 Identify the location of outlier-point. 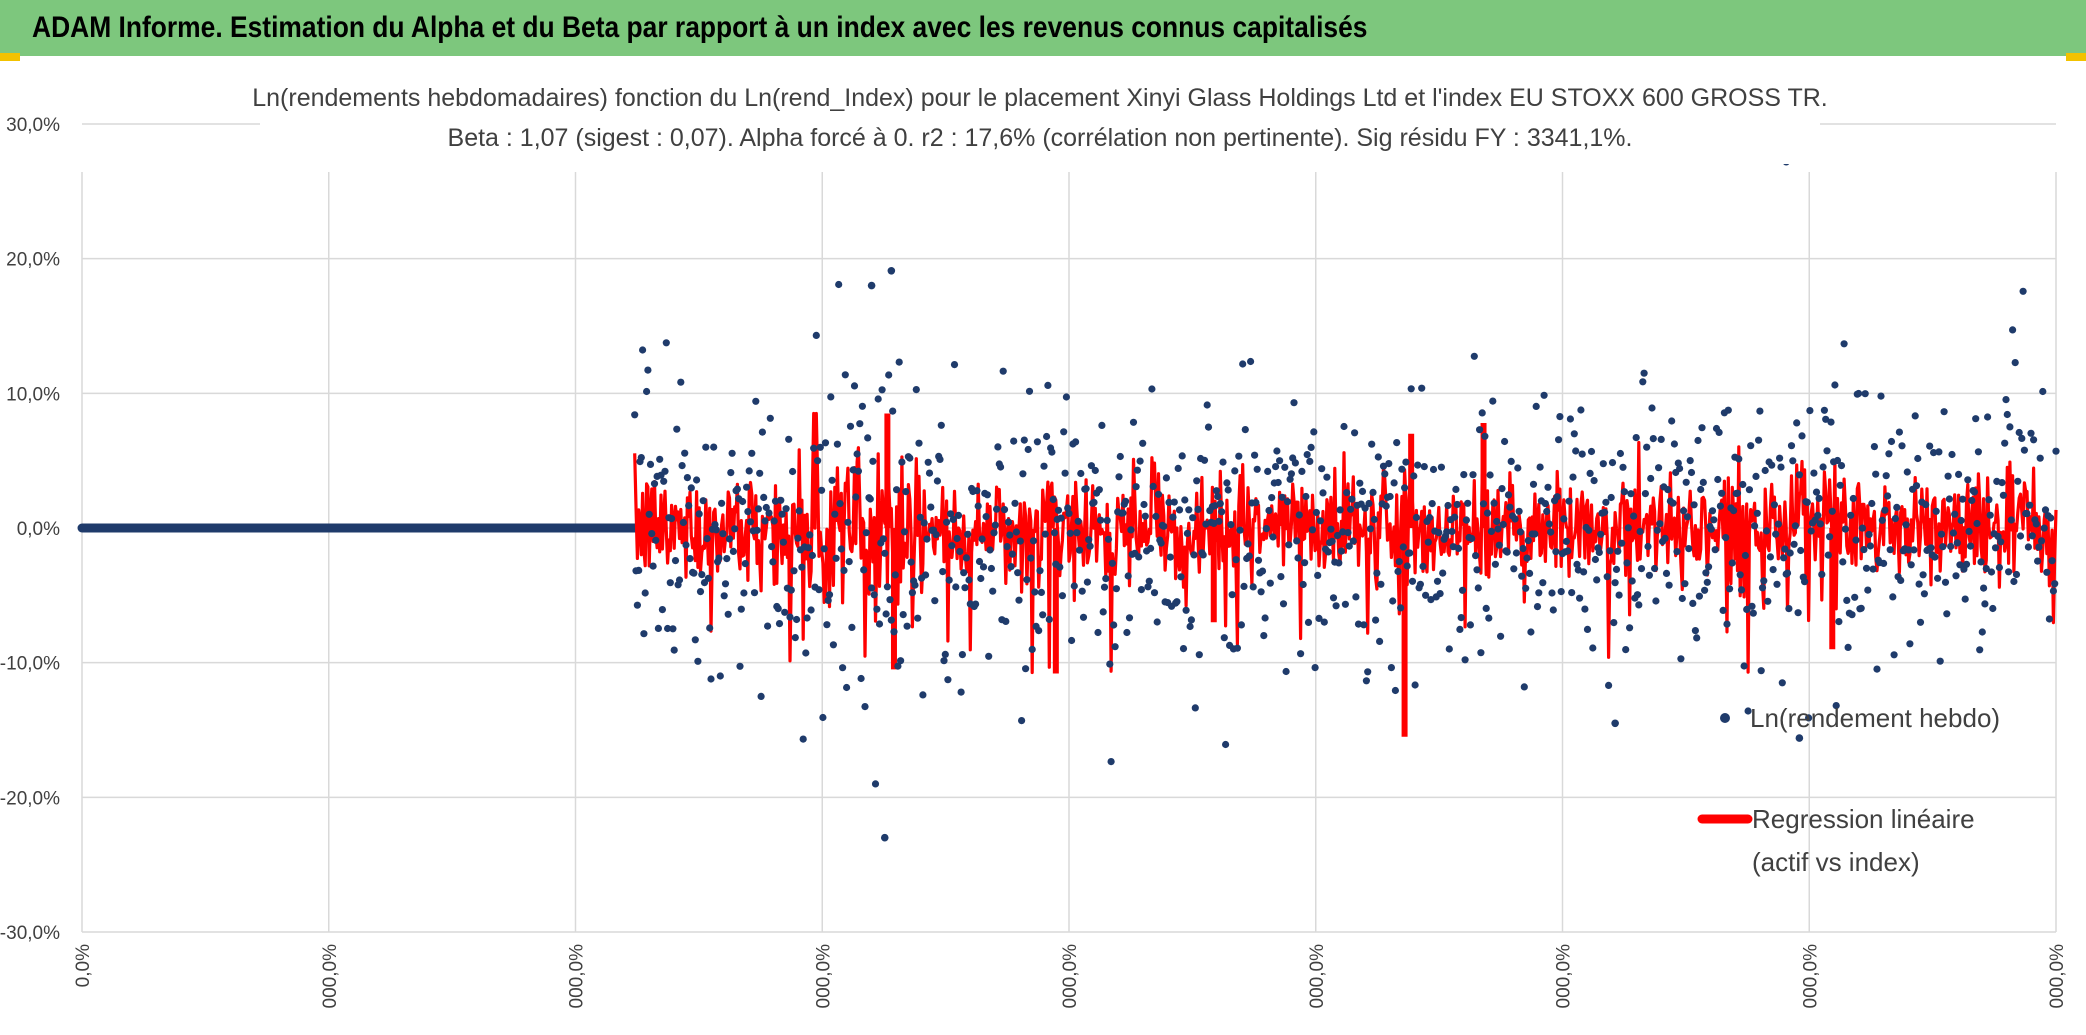
(891, 270).